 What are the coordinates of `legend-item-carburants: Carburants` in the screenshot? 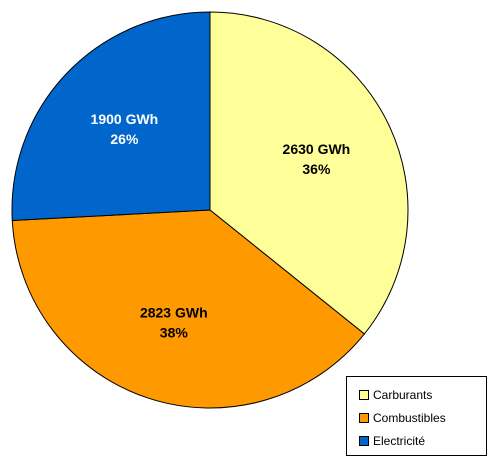 It's located at (422, 394).